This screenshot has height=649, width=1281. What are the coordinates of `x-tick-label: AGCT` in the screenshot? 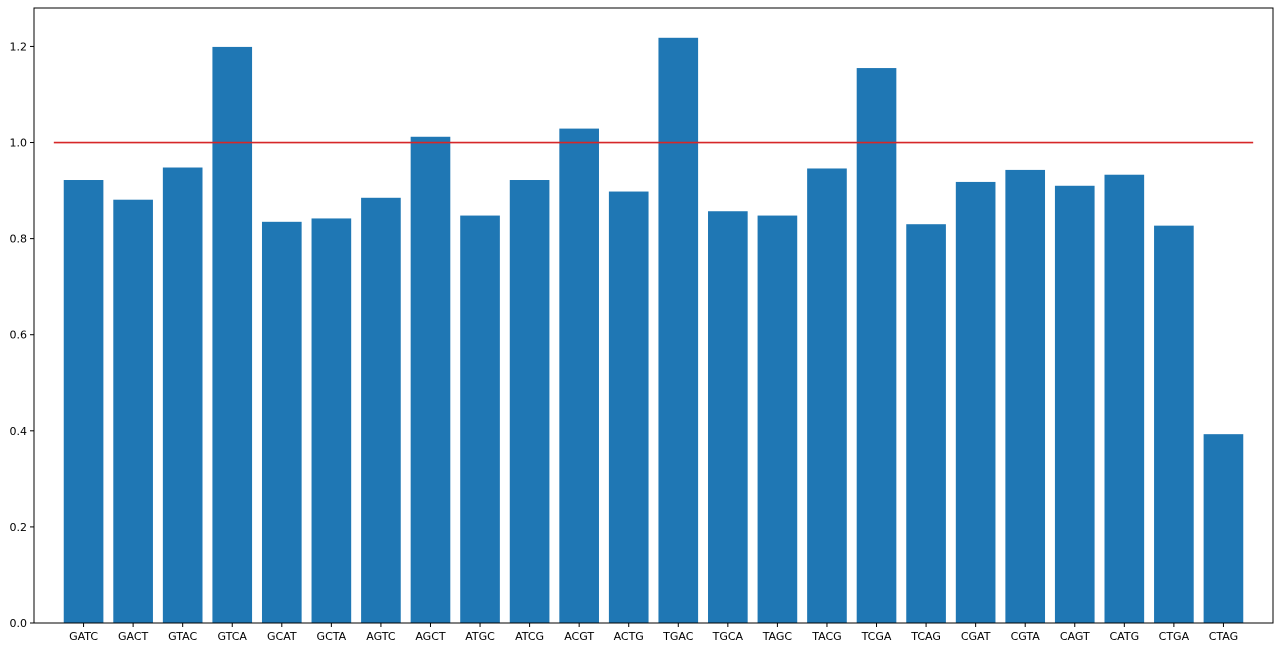 It's located at (430, 636).